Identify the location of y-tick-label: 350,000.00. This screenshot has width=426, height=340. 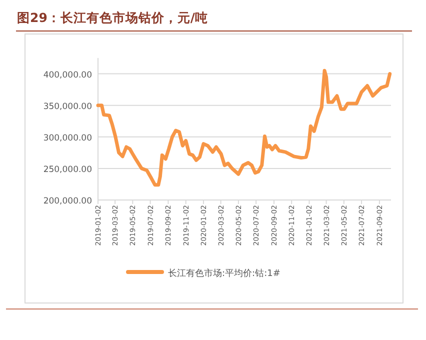
(67, 107).